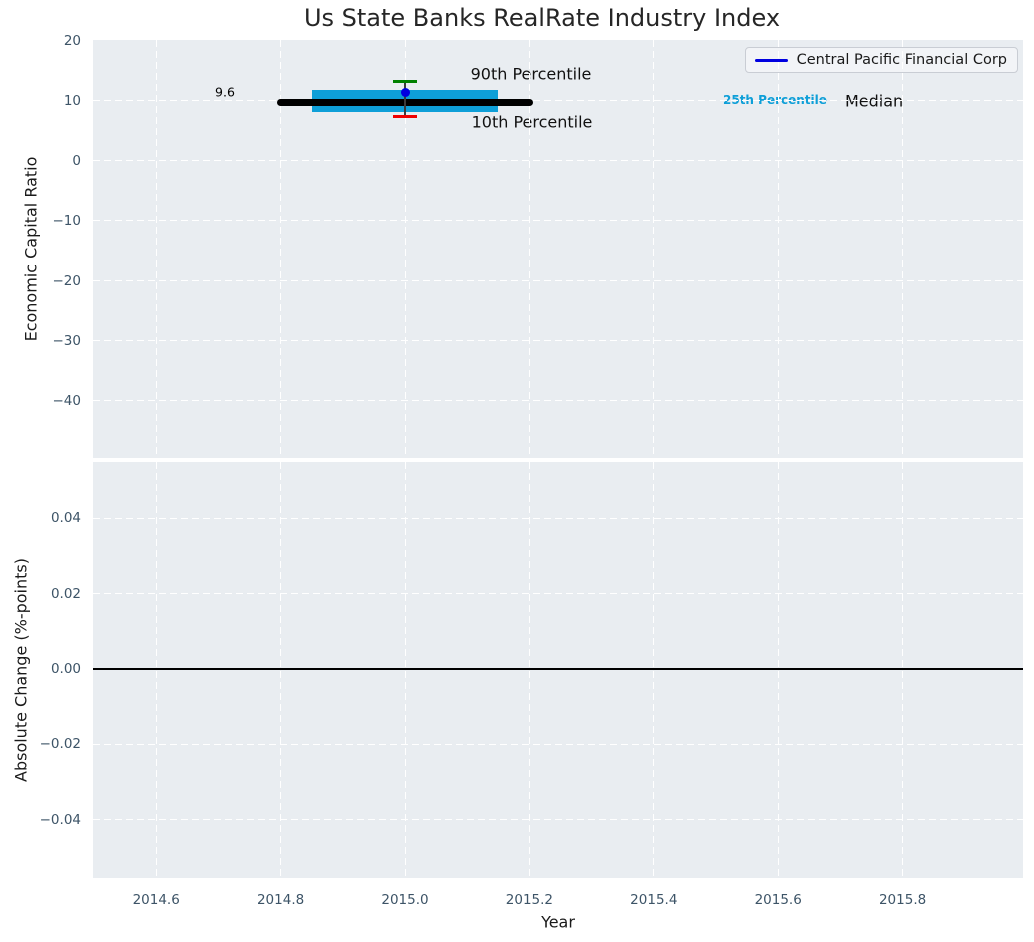 This screenshot has width=1034, height=942. I want to click on legend: Central Pacific Financial Corp, so click(881, 60).